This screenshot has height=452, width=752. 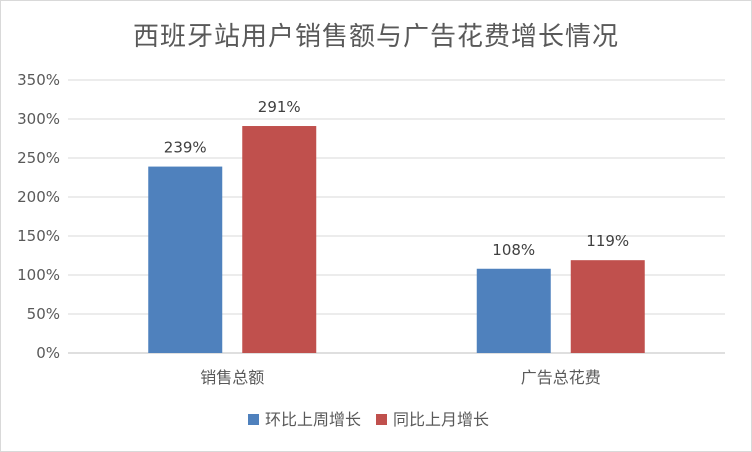 I want to click on chart-title: 西班牙站用户销售额与广告花费增长情况, so click(x=375, y=37).